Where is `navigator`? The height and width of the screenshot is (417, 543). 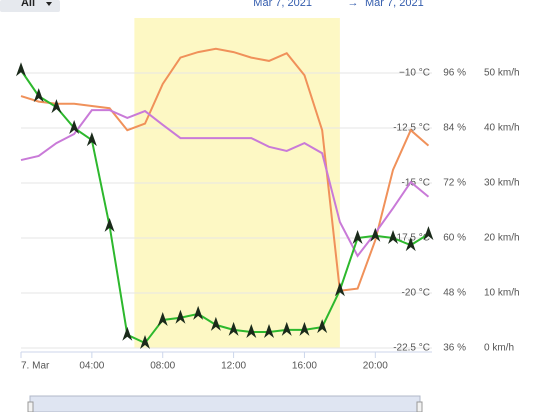 navigator is located at coordinates (225, 404).